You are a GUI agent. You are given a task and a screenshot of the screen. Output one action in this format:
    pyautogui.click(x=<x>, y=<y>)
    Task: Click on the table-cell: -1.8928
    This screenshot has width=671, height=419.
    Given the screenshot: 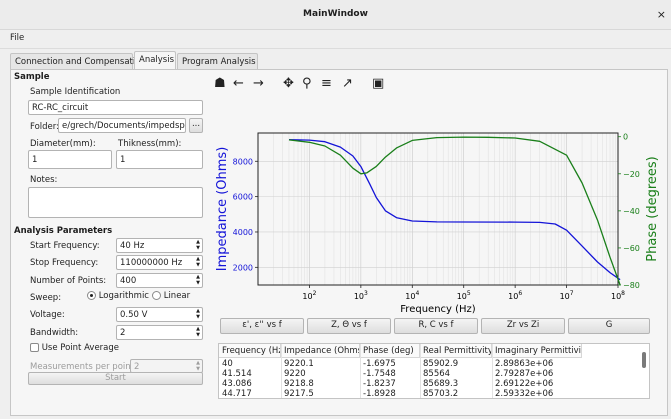 What is the action you would take?
    pyautogui.click(x=379, y=394)
    